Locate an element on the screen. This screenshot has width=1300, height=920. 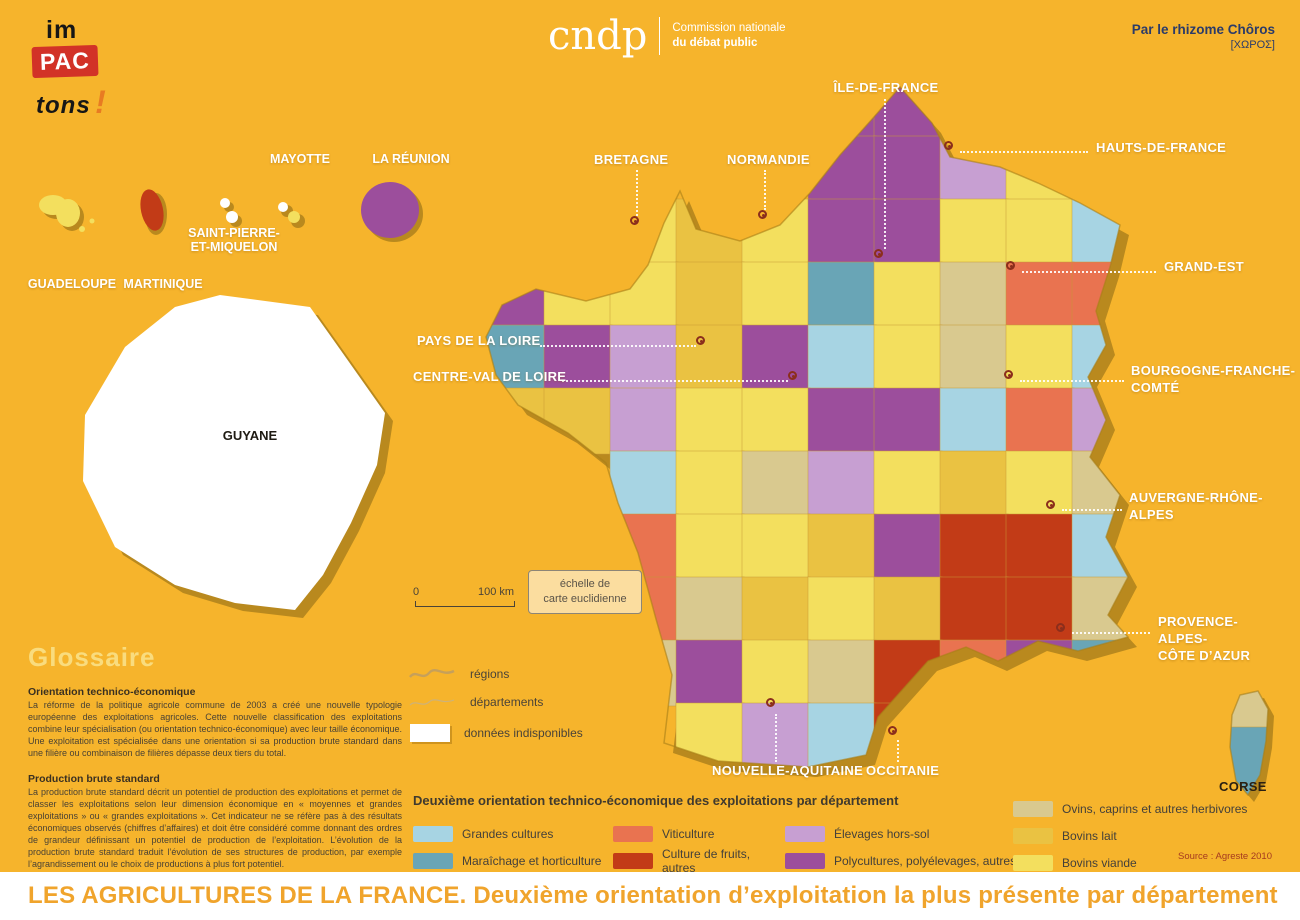
overseas-islands-svg is located at coordinates (231, 212).